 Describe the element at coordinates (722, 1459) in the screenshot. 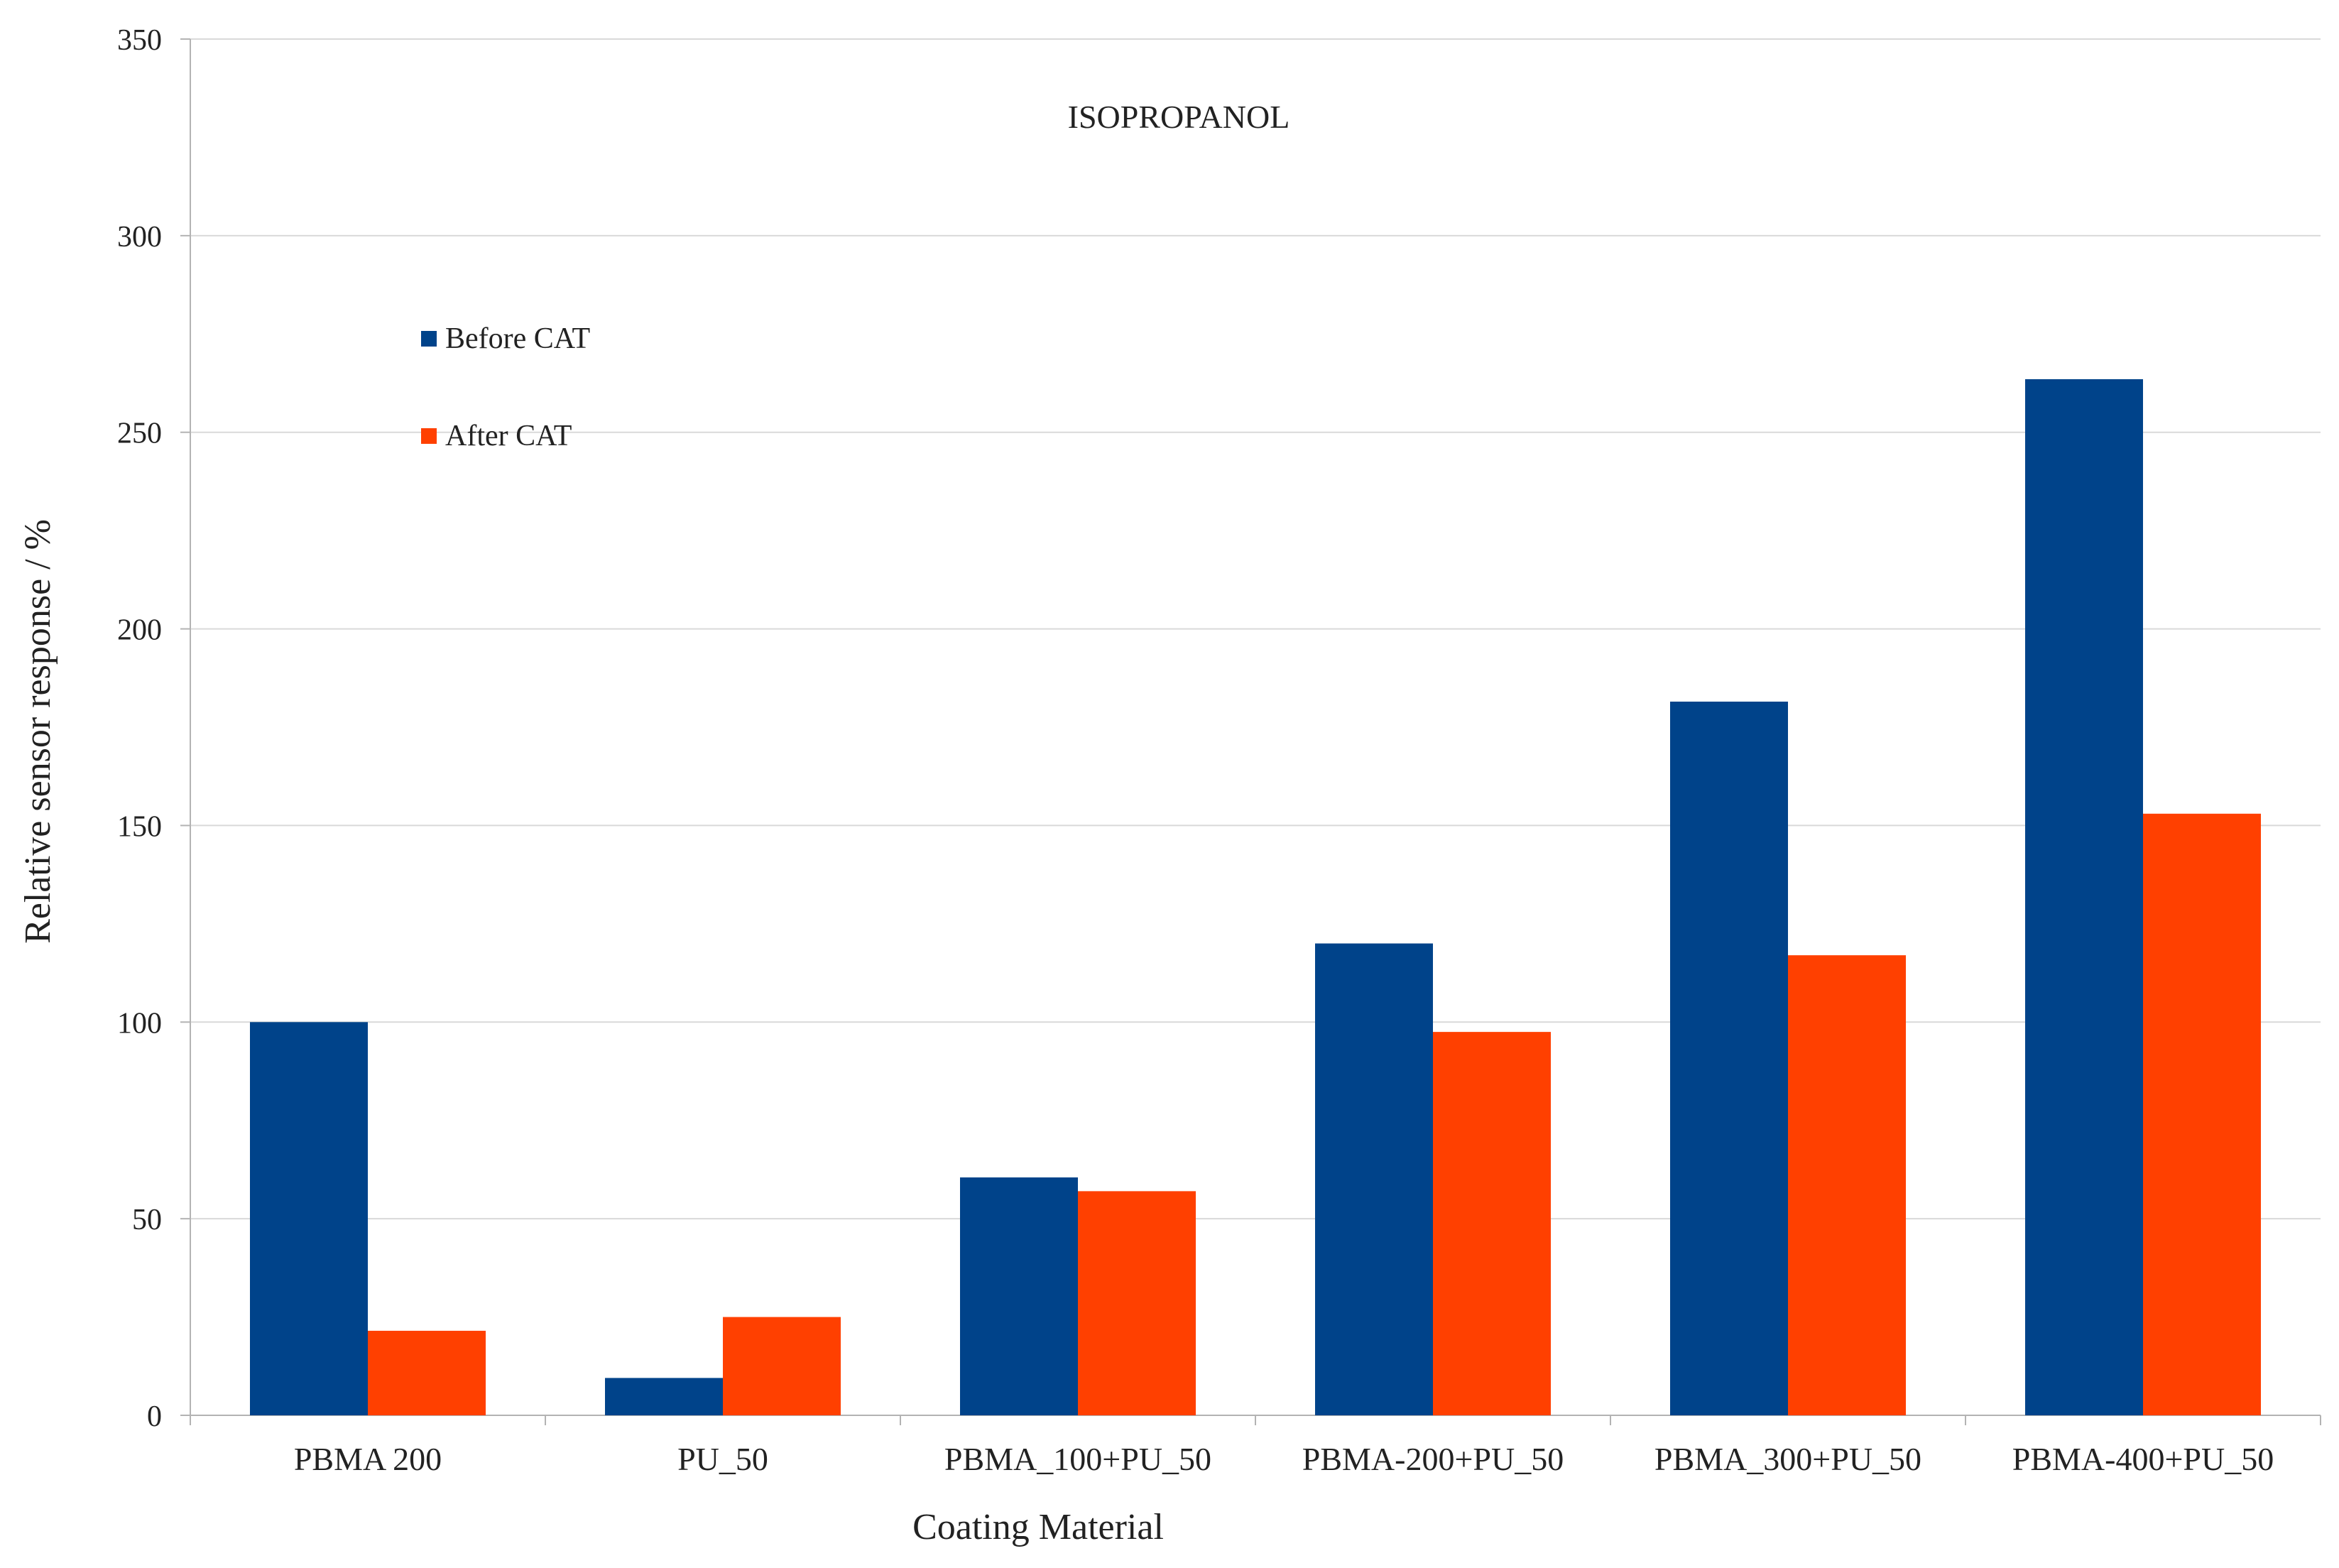

I see `x-category-label: PU_50` at that location.